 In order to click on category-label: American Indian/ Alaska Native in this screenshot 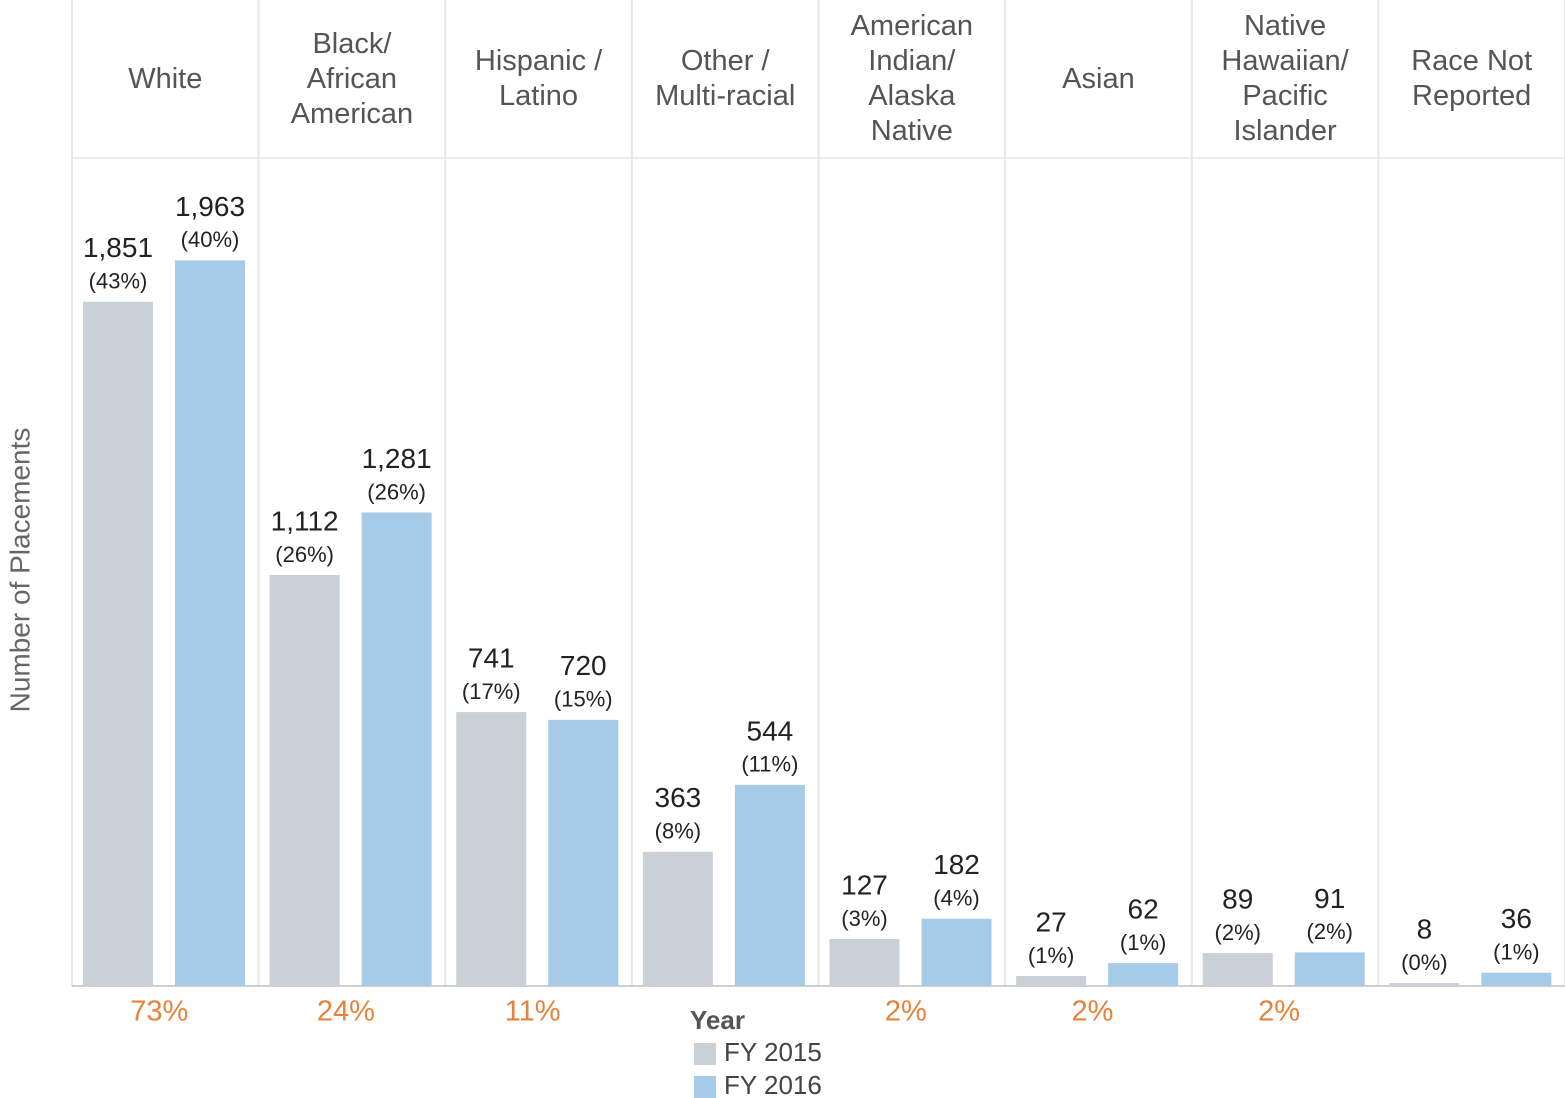, I will do `click(912, 78)`.